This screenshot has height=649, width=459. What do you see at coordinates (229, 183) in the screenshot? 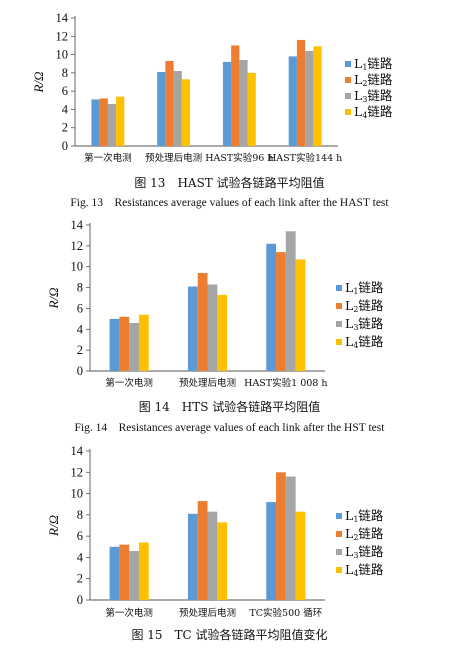
I see `figure-13-caption-cn: 图 13 HAST 试验各链路平均阻值` at bounding box center [229, 183].